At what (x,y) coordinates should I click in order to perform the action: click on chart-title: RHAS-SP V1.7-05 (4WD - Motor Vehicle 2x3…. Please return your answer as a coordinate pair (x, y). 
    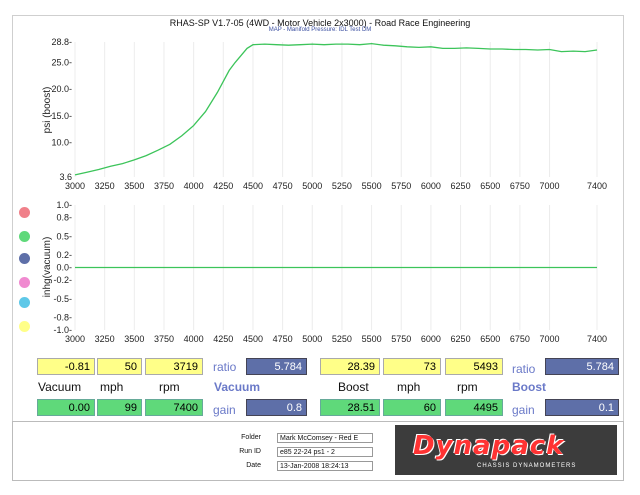
    Looking at the image, I should click on (320, 23).